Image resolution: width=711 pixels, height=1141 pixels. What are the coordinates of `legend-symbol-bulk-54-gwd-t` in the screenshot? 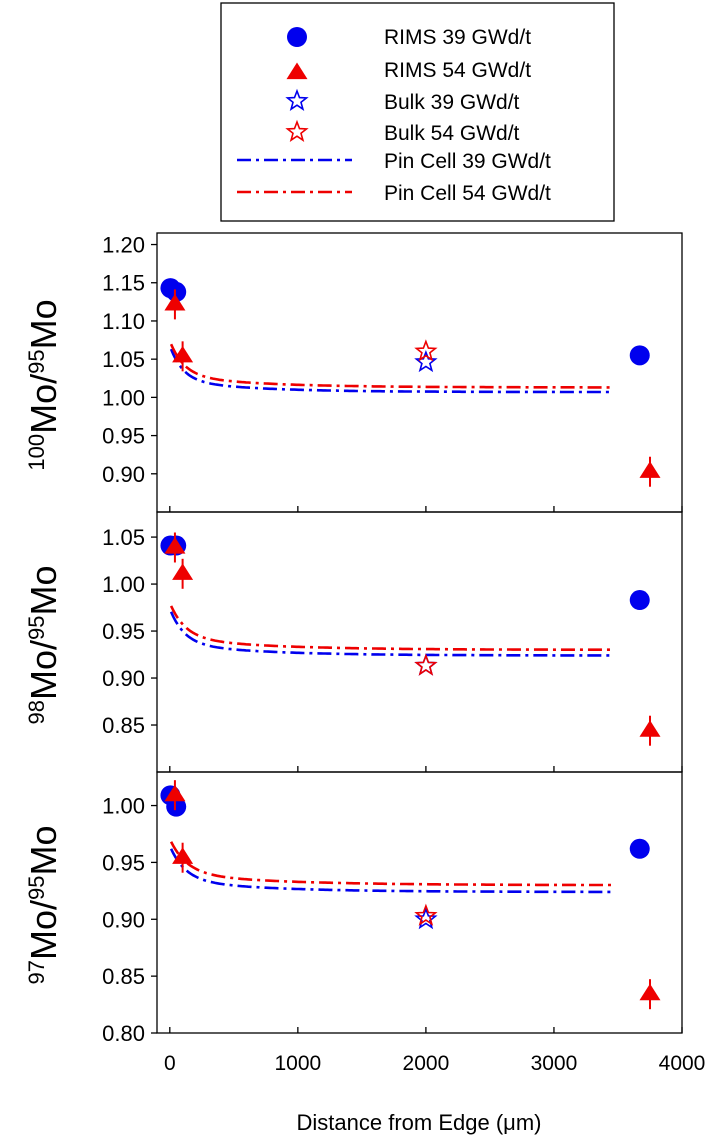 It's located at (297, 130).